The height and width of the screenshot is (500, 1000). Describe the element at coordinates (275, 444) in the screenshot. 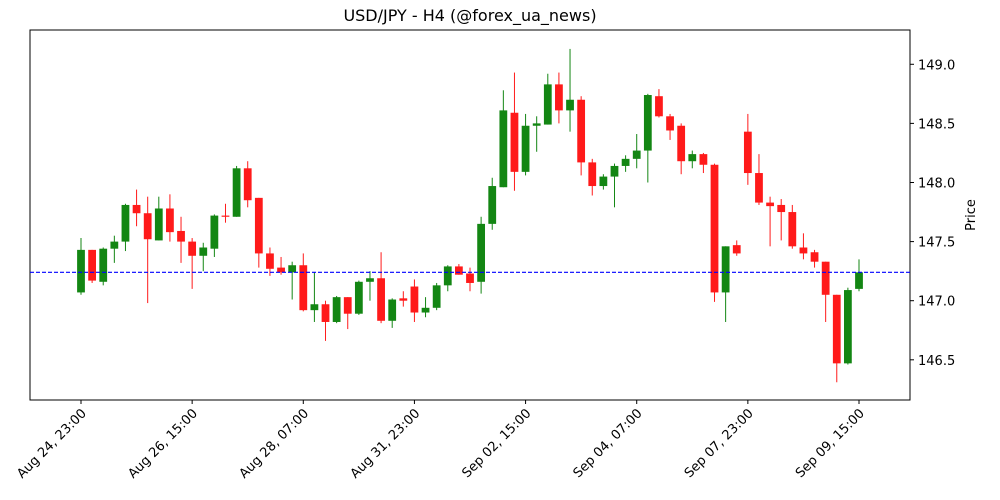

I see `x-tick-label: Aug 28, 07:00` at that location.